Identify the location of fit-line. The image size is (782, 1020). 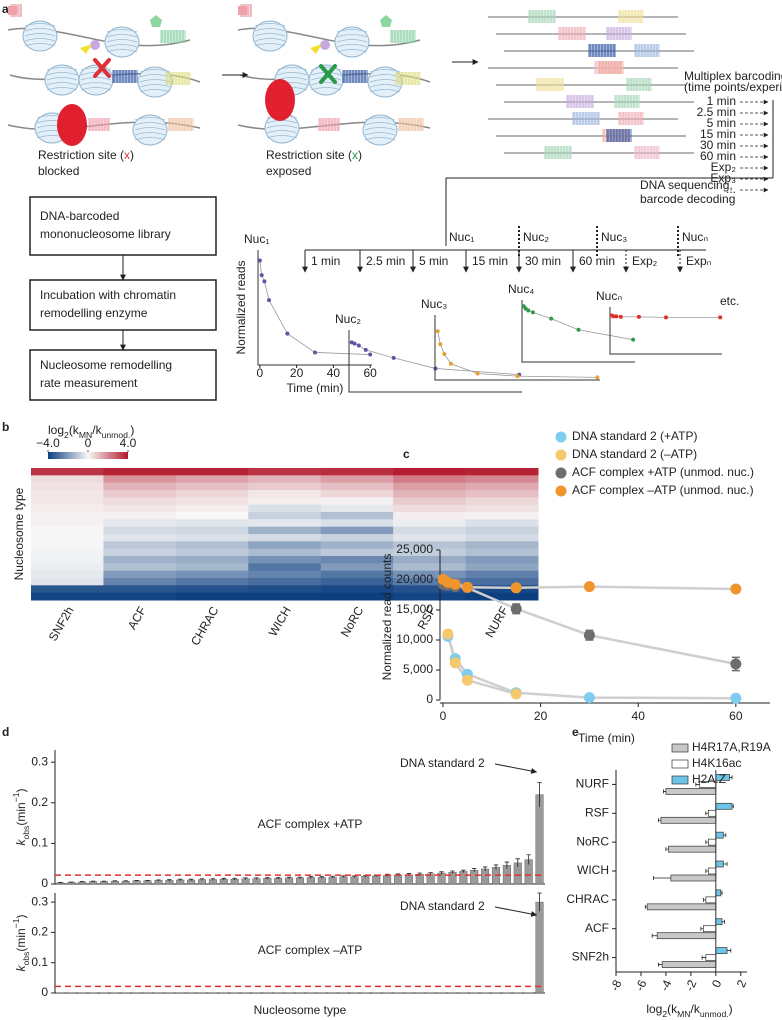
(578, 323).